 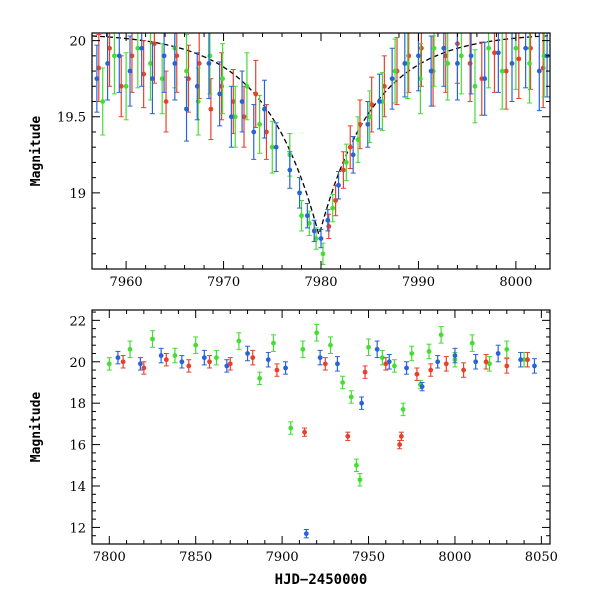 I want to click on x-tick-label: 7950, so click(x=368, y=557).